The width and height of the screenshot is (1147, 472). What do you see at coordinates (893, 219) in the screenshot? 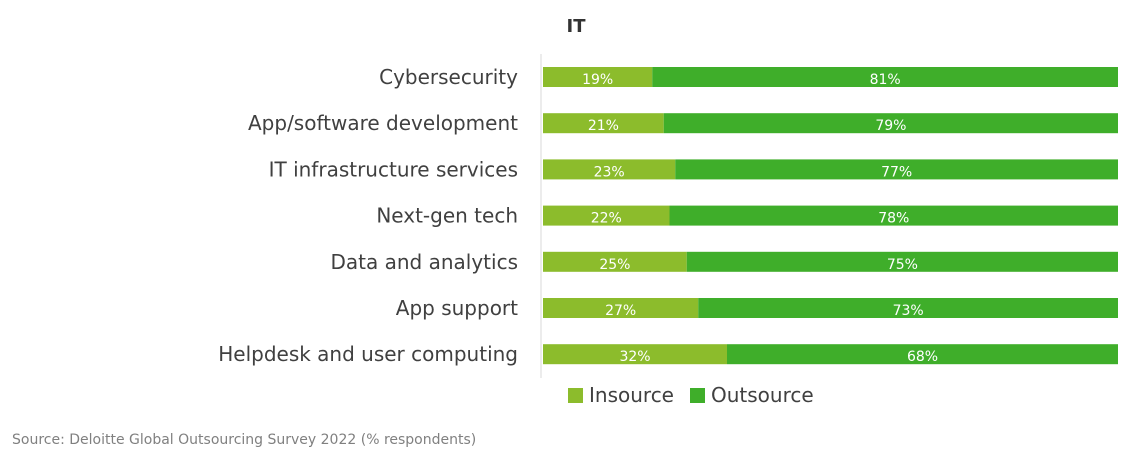
I see `data-label-outsource: 78%` at bounding box center [893, 219].